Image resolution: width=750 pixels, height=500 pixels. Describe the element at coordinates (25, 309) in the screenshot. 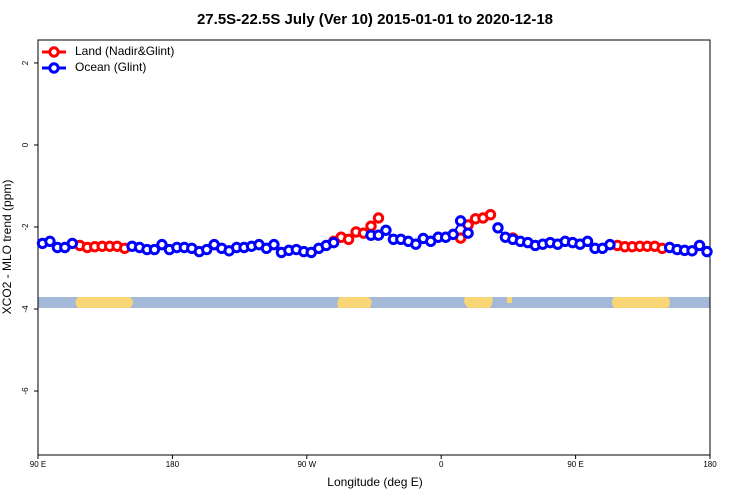

I see `y-tick-label: -4` at that location.